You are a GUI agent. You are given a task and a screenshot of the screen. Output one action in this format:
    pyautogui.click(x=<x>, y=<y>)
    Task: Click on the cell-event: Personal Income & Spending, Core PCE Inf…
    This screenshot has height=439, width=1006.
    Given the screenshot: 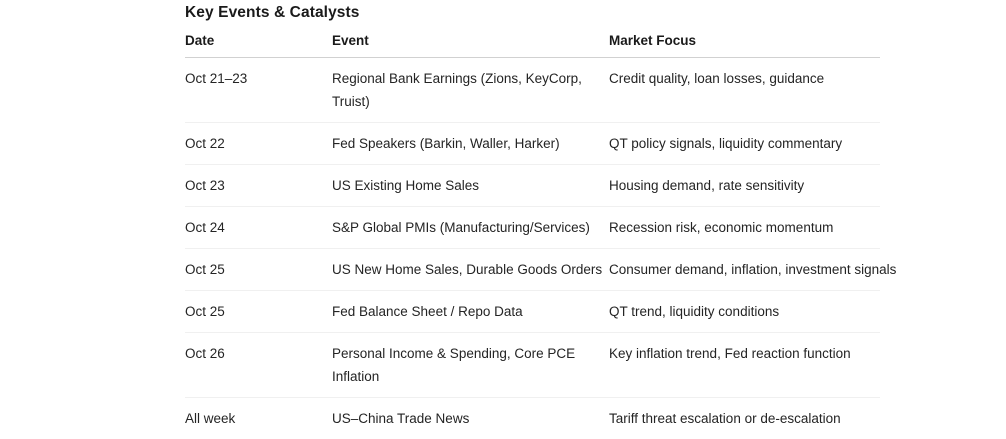 What is the action you would take?
    pyautogui.click(x=470, y=365)
    